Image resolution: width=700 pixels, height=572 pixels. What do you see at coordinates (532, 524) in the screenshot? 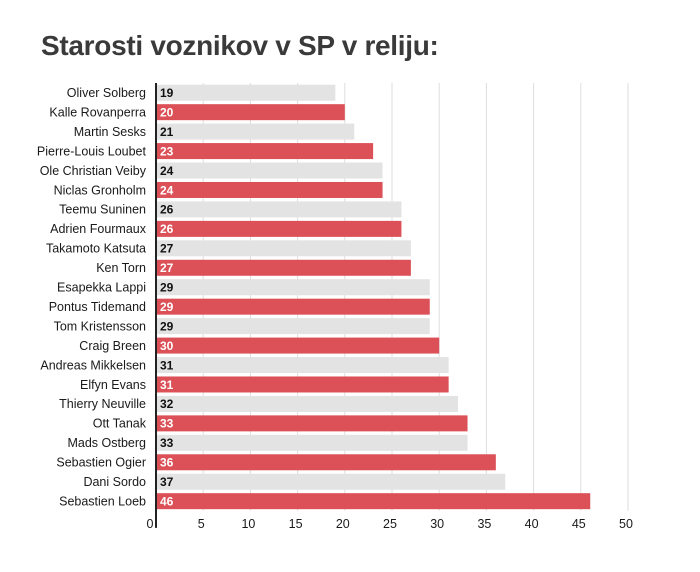
I see `x-tick-label: 40` at bounding box center [532, 524].